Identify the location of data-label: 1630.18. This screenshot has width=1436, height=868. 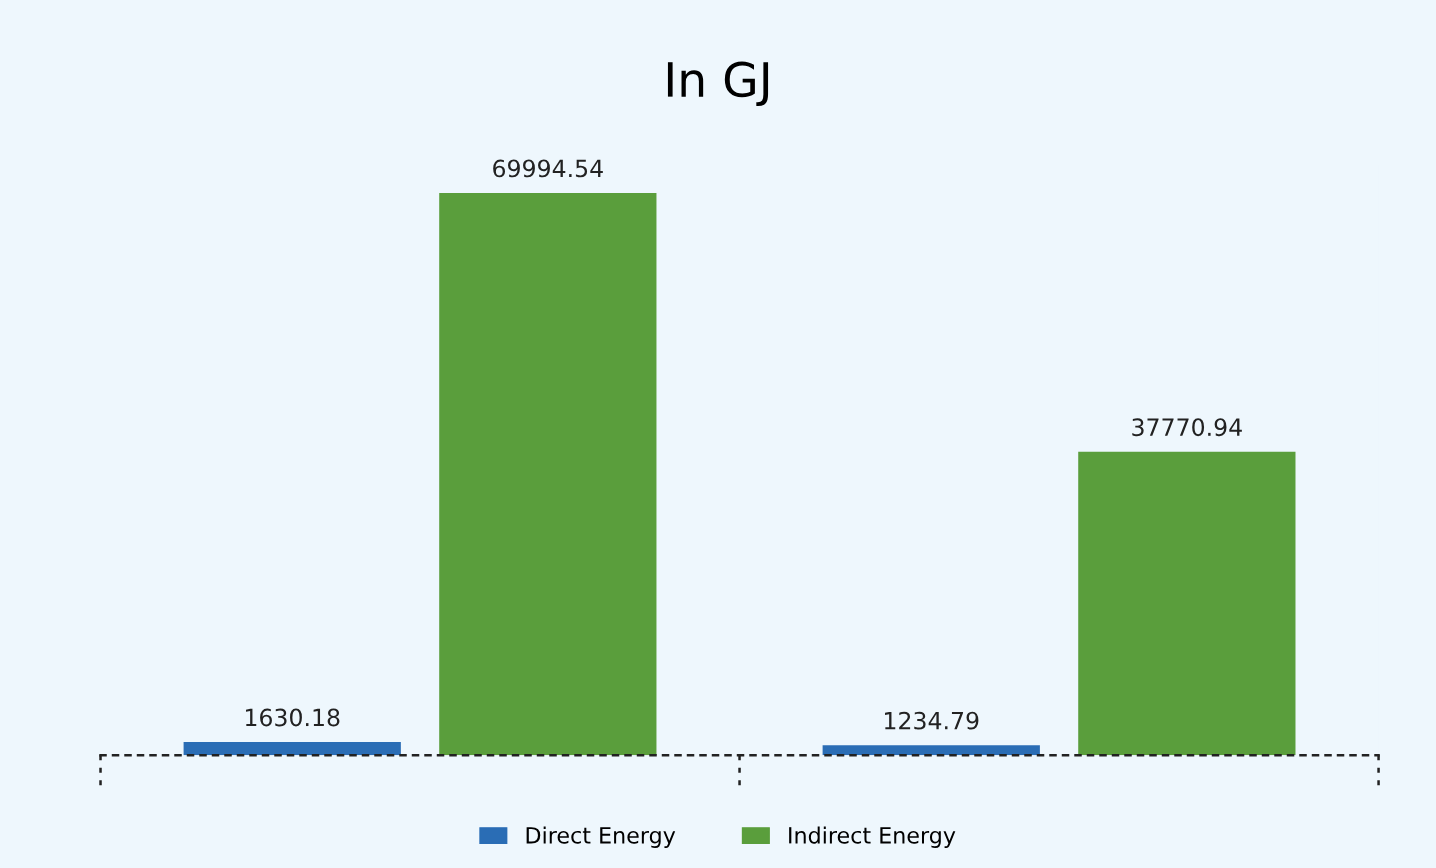
(293, 717).